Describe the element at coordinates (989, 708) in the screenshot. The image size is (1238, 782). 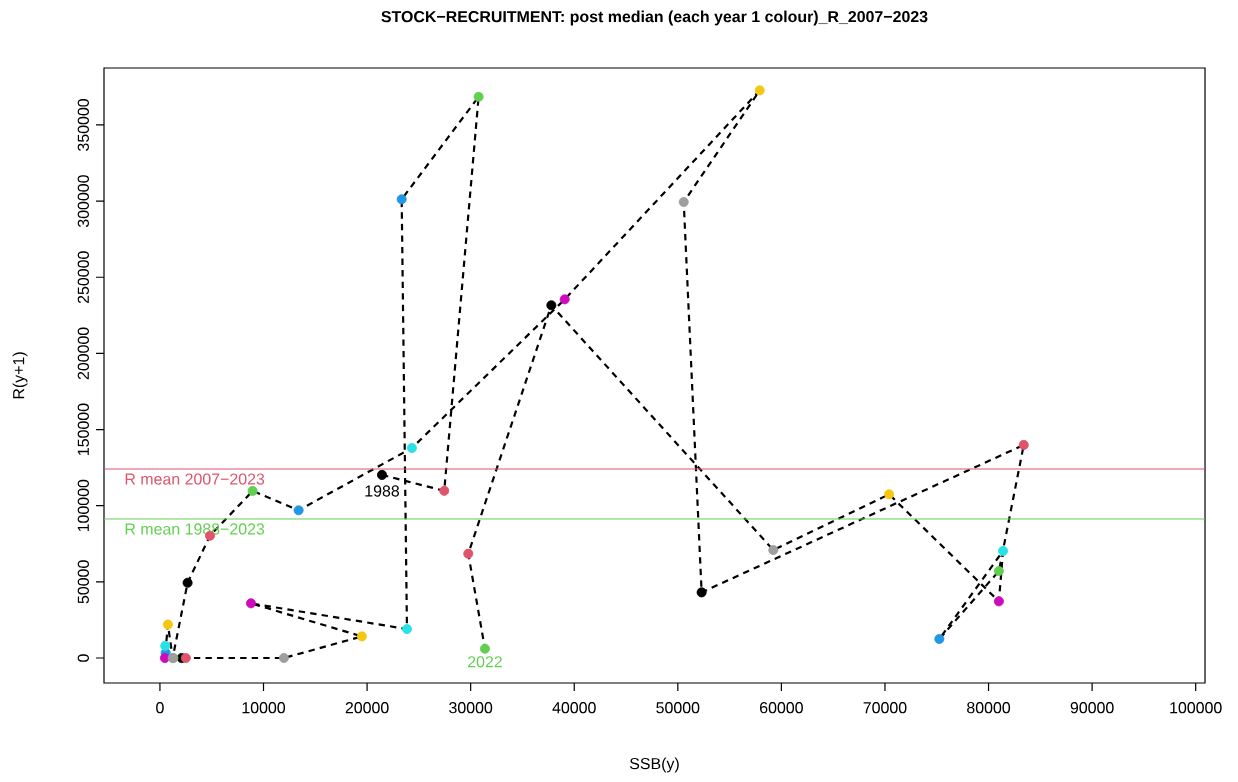
I see `x-tick-label: 80000` at that location.